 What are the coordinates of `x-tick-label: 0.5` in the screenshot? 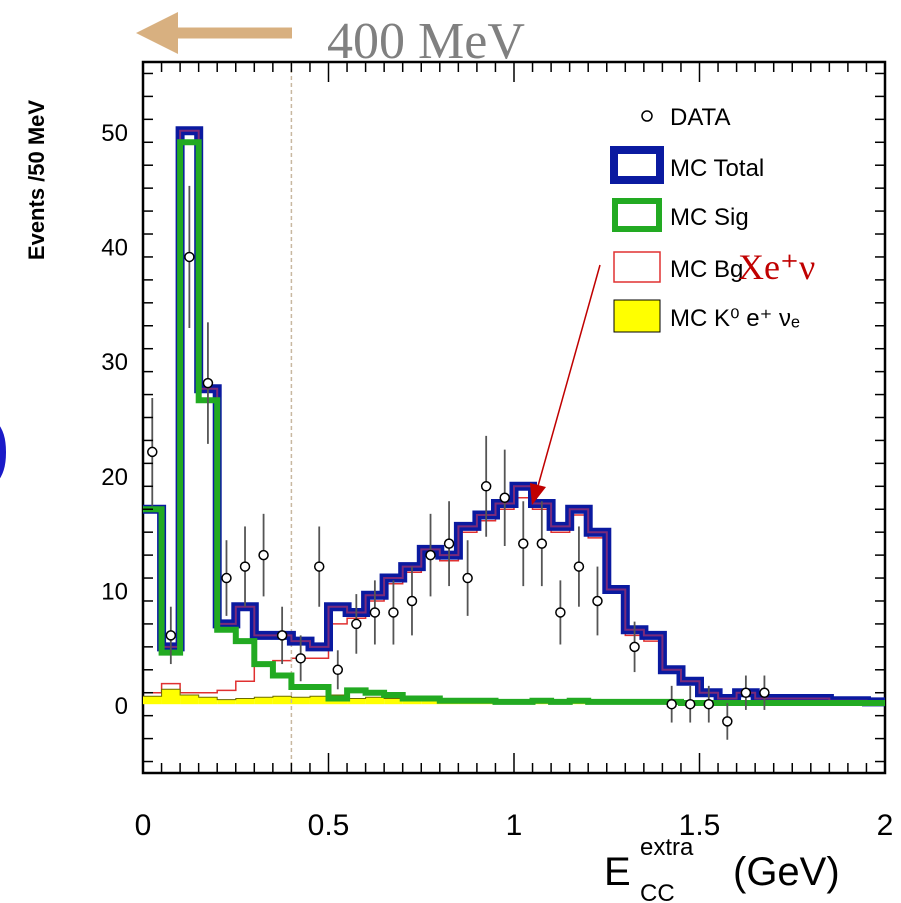 It's located at (329, 825).